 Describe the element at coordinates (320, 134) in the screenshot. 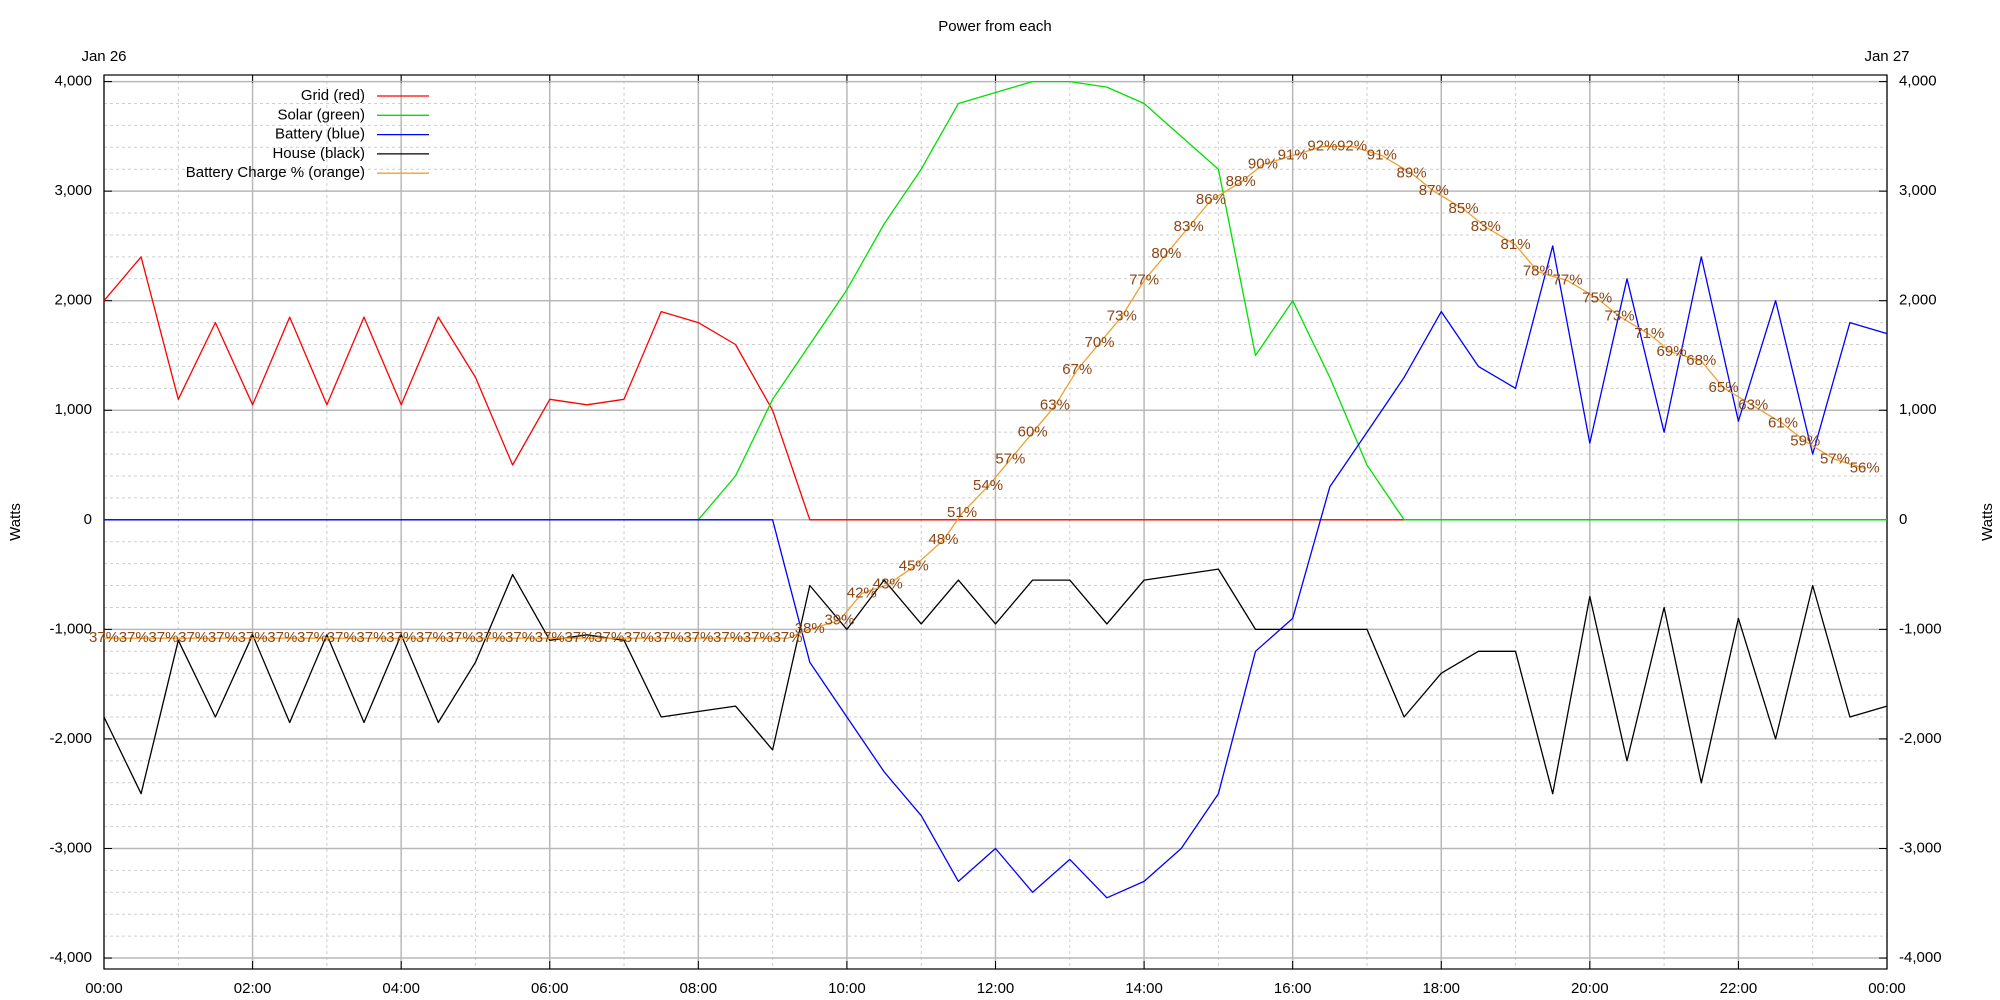

I see `legend-label: Battery (blue)` at that location.